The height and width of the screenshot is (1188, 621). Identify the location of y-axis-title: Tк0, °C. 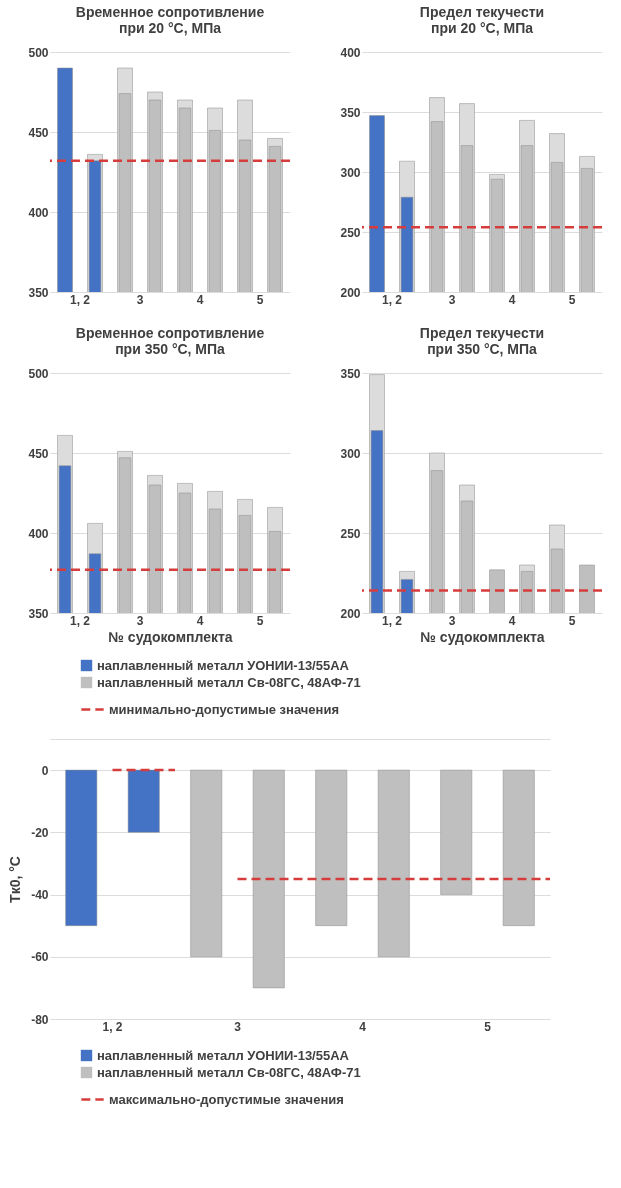
(15, 879).